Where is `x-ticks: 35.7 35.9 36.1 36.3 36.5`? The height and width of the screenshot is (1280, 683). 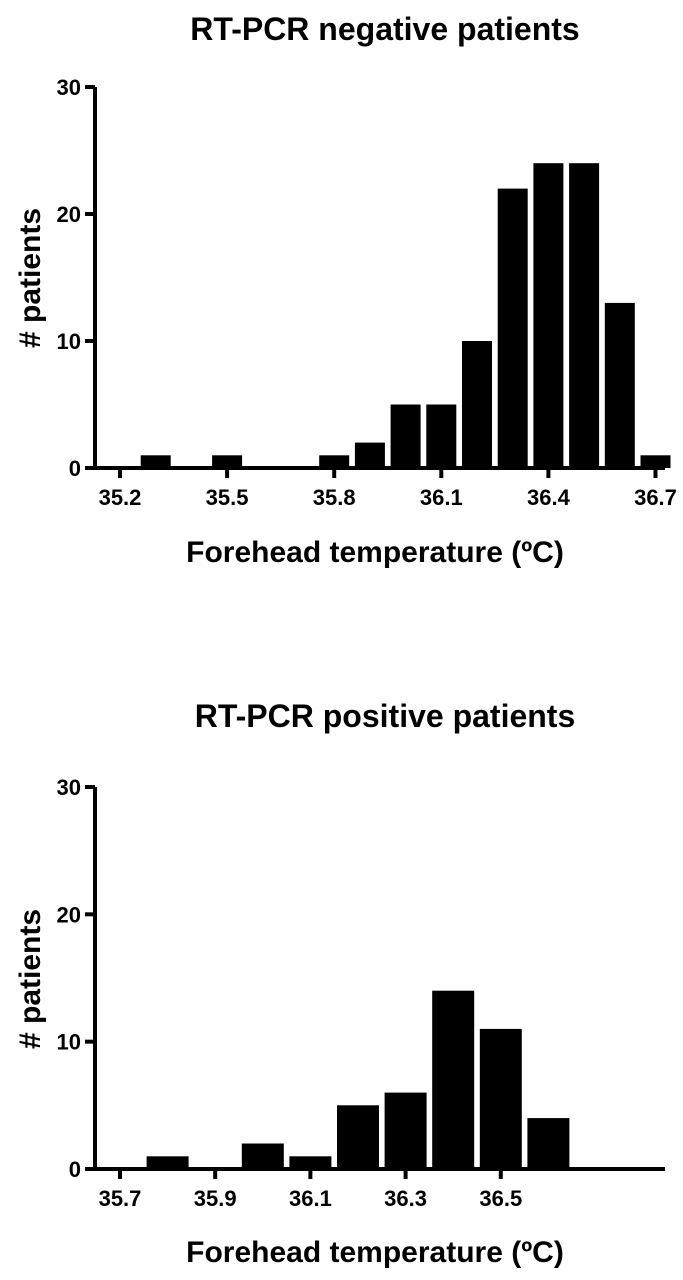 x-ticks: 35.7 35.9 36.1 36.3 36.5 is located at coordinates (310, 1190).